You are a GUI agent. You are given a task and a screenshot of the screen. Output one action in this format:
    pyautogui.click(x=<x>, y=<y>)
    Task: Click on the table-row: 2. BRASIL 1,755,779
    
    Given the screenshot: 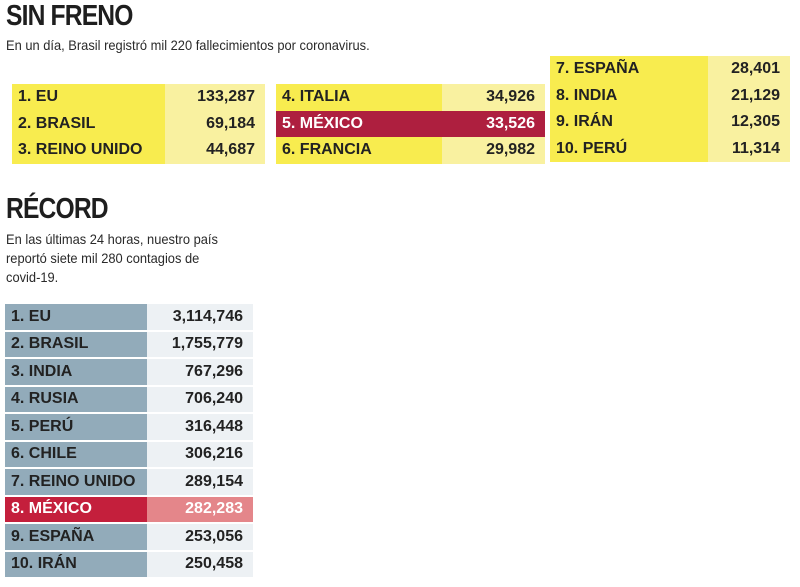 What is the action you would take?
    pyautogui.click(x=129, y=345)
    